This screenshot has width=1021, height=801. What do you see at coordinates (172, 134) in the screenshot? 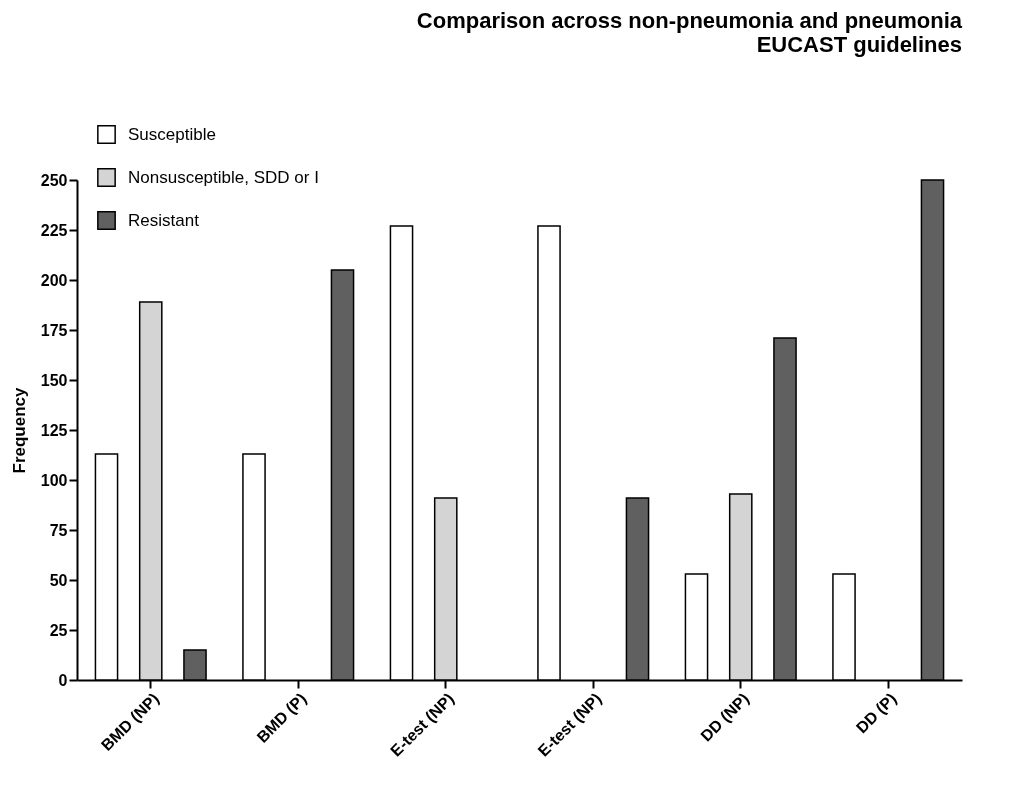
I see `legend-label: Susceptible` at bounding box center [172, 134].